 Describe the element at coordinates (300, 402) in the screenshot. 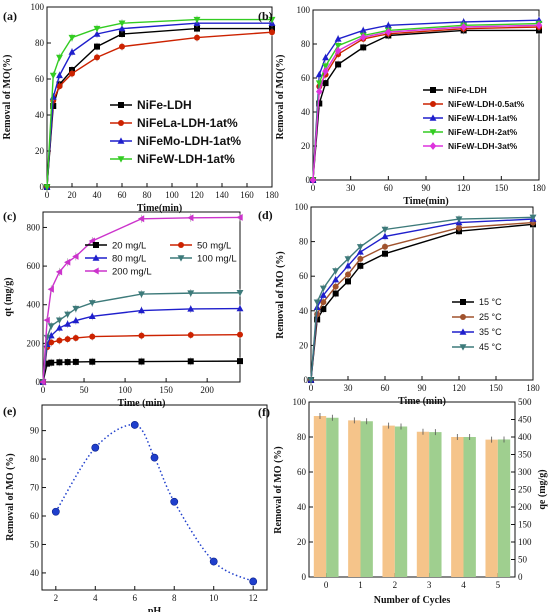

I see `y-tick-label: 100` at that location.